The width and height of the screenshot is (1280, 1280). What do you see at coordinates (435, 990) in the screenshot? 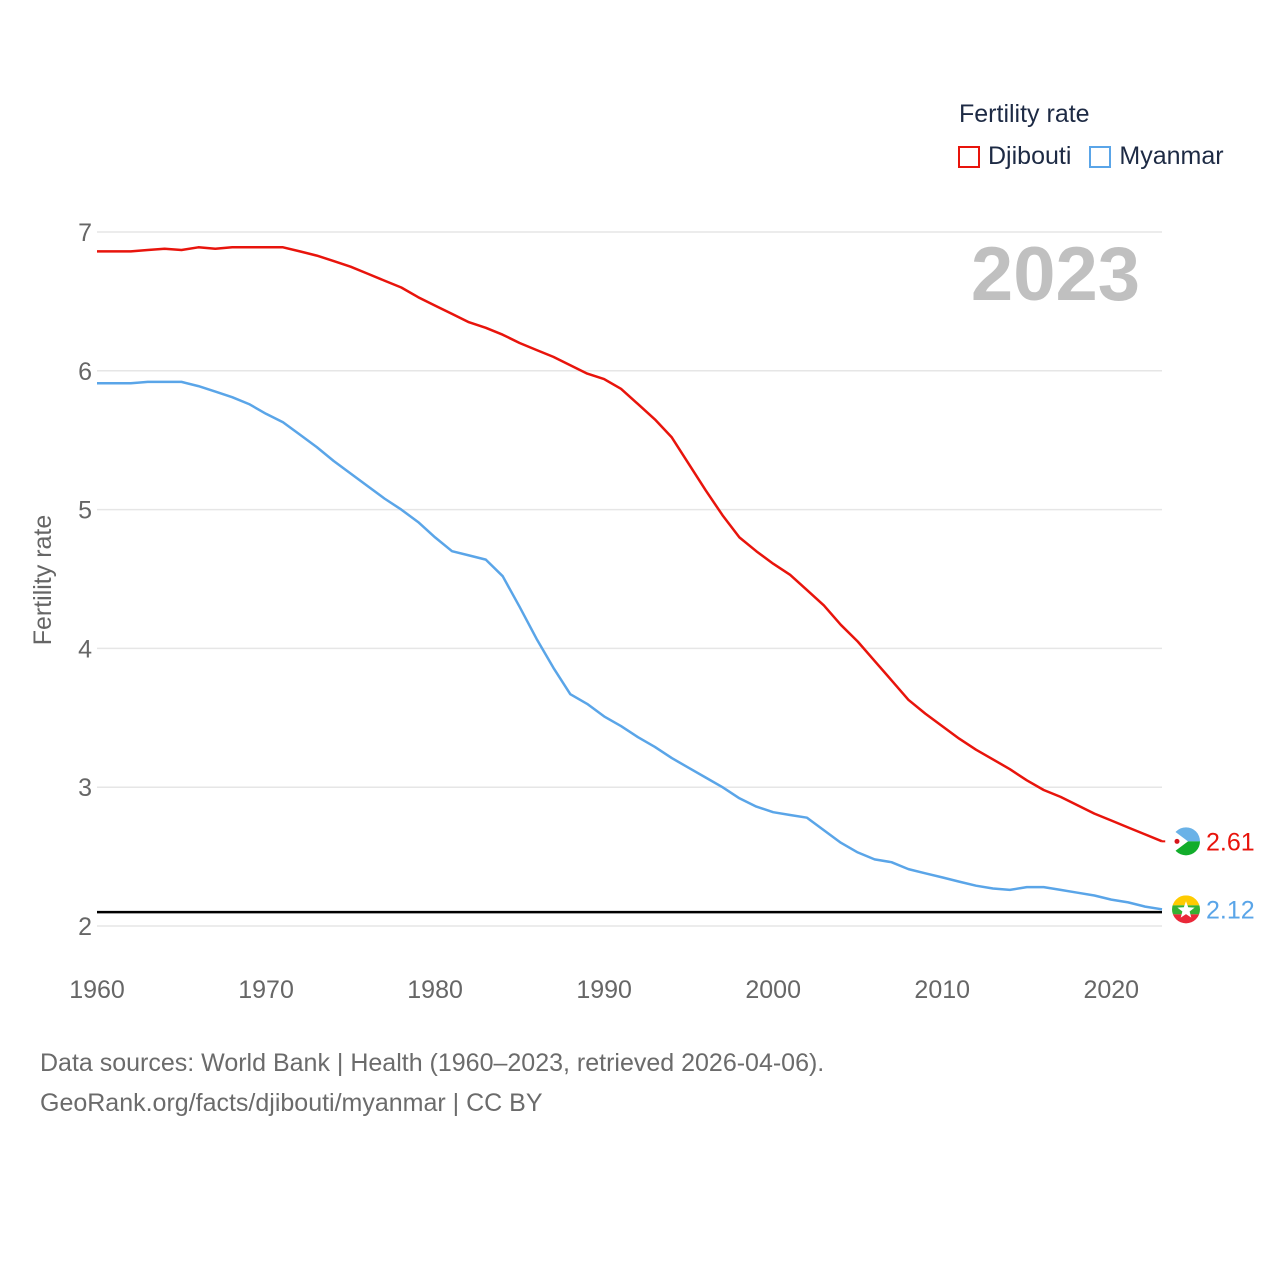
I see `x-tick-label: 1980` at bounding box center [435, 990].